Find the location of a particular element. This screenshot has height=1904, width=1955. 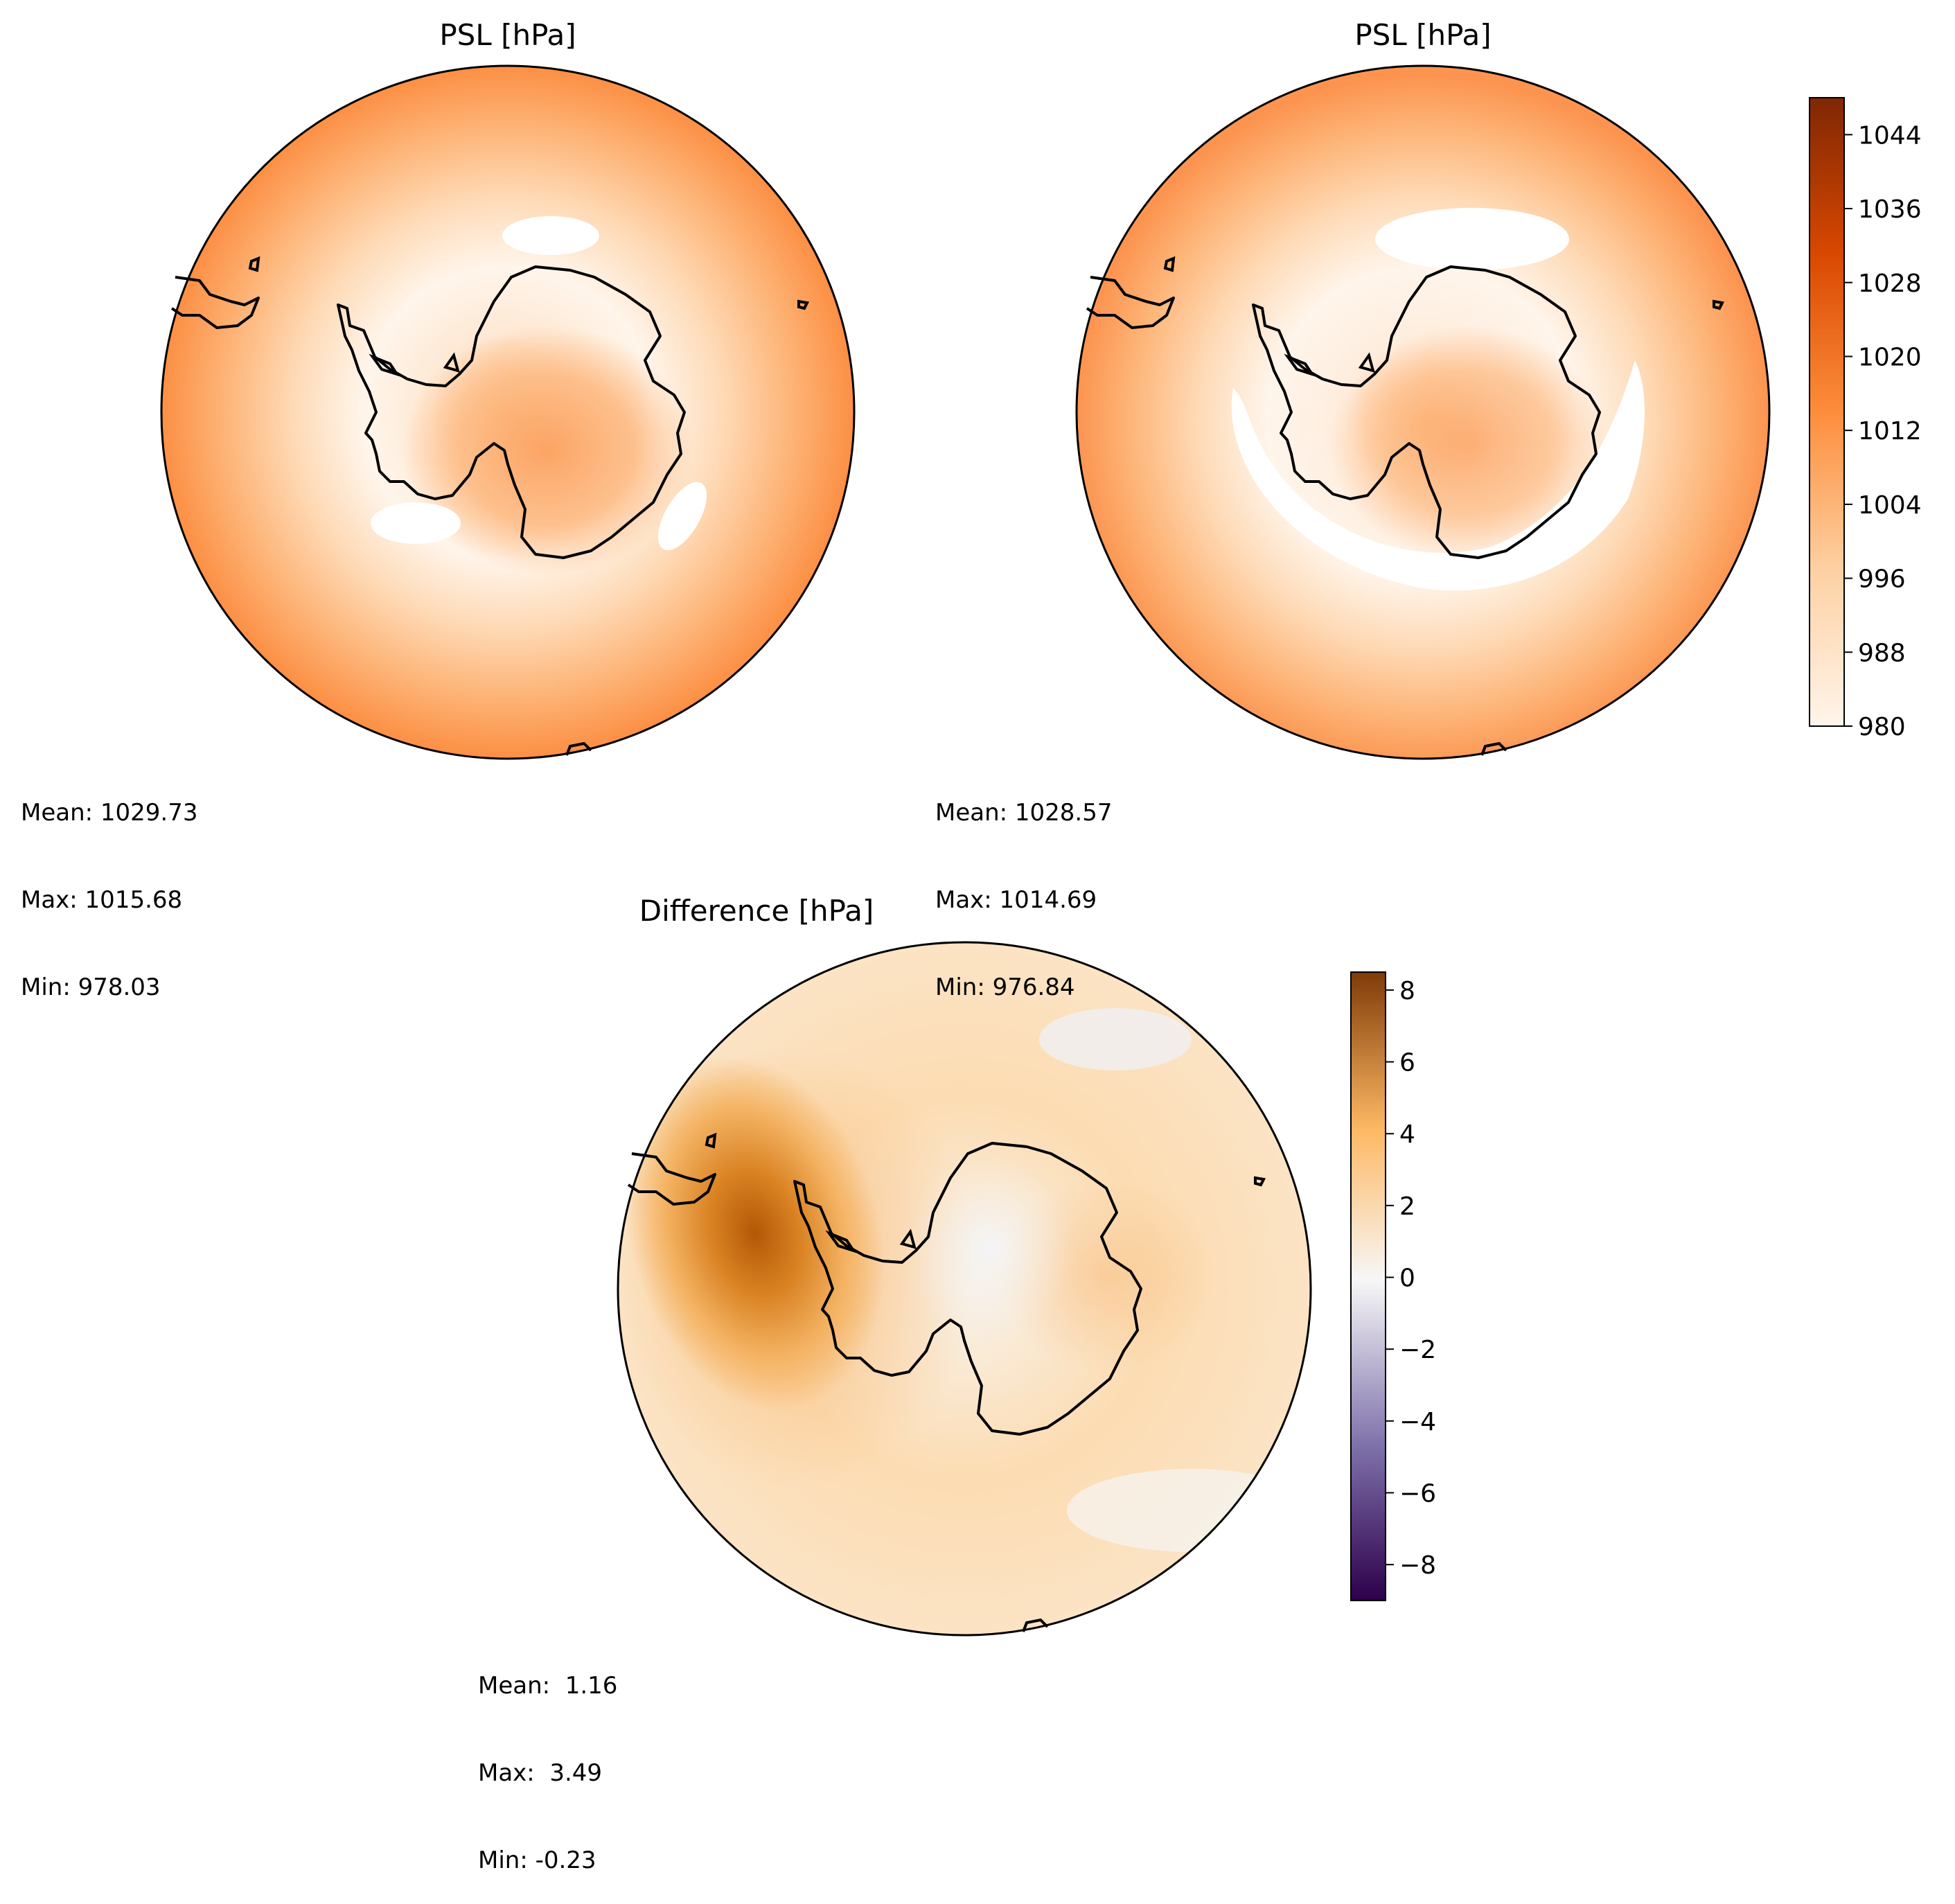

diff-tick-label: −8 is located at coordinates (1417, 1565).